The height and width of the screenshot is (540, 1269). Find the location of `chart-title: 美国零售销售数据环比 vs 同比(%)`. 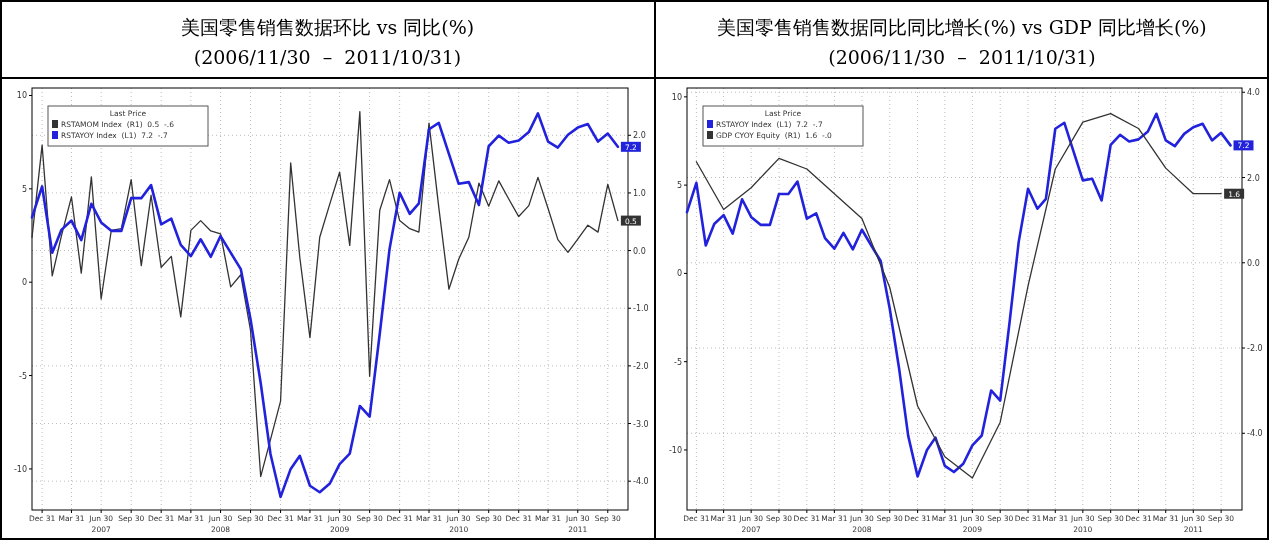

chart-title: 美国零售销售数据环比 vs 同比(%) is located at coordinates (327, 27).